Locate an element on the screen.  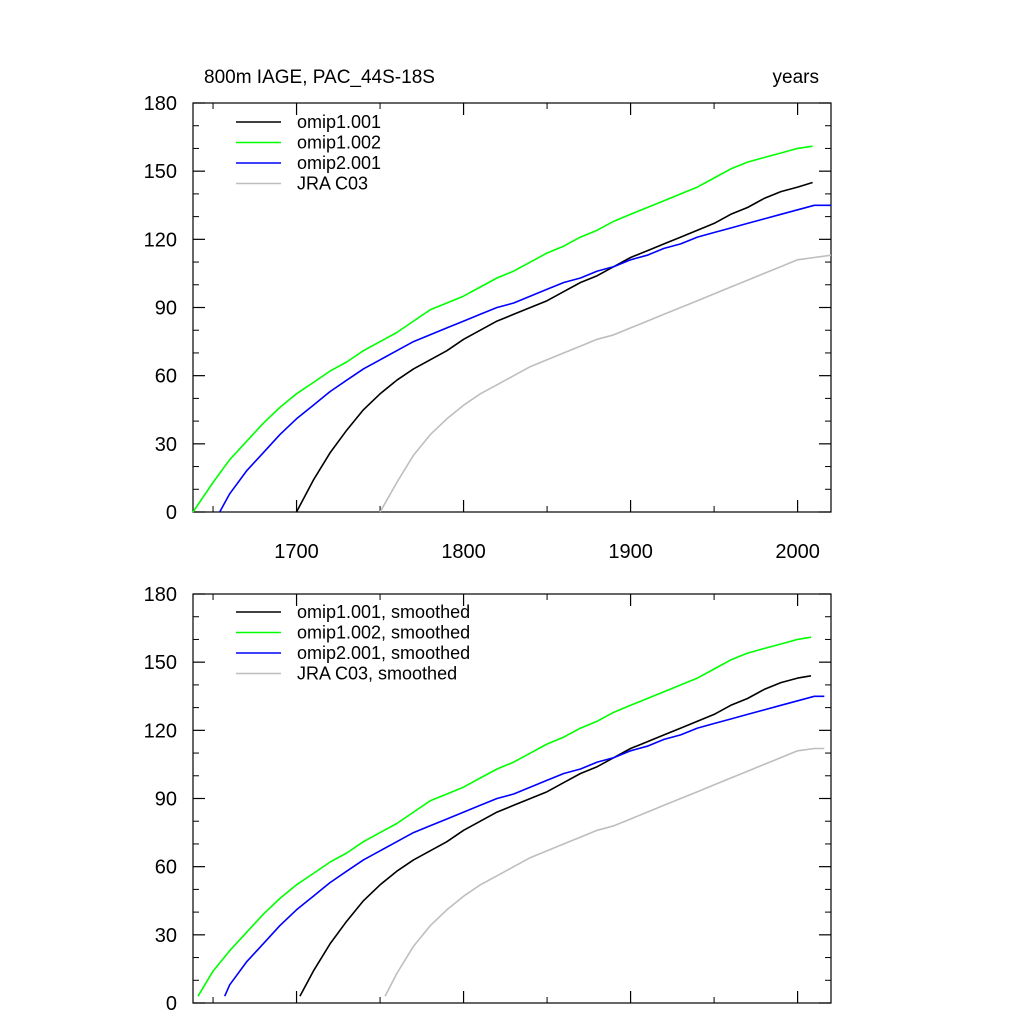
x-tick-label: 1800 is located at coordinates (463, 552).